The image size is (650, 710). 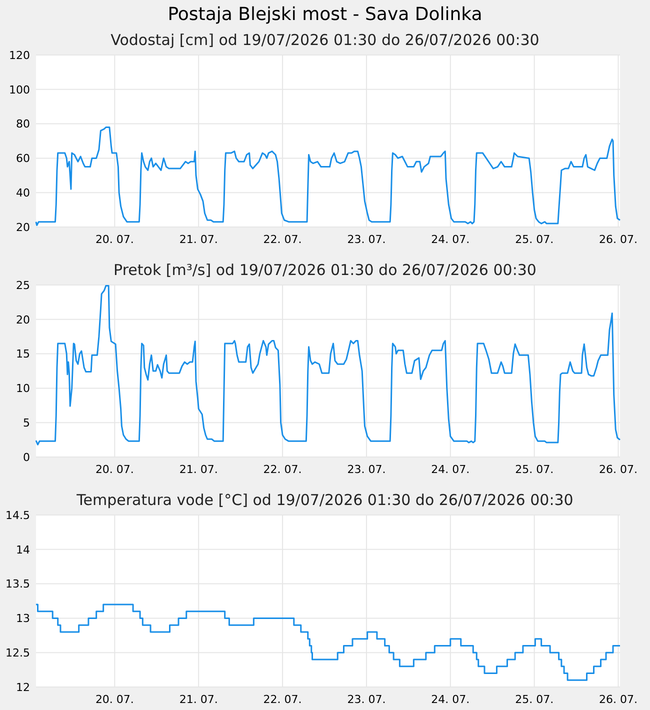 I want to click on y-tick-label: 80, so click(x=23, y=124).